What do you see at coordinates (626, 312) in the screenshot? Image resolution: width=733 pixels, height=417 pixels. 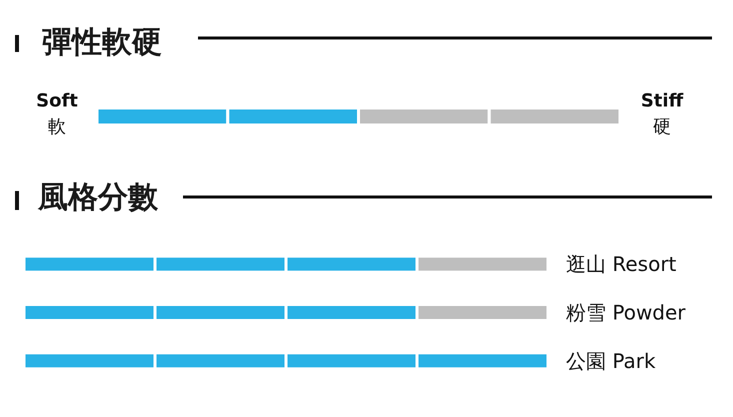 I see `y-tick-label: 粉雪 Powder` at bounding box center [626, 312].